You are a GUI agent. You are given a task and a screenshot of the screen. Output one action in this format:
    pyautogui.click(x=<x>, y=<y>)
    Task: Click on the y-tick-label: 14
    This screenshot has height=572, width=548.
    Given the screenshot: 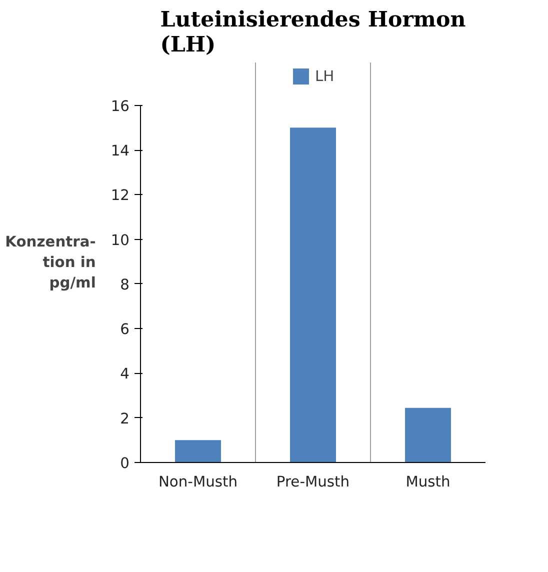 What is the action you would take?
    pyautogui.click(x=120, y=151)
    